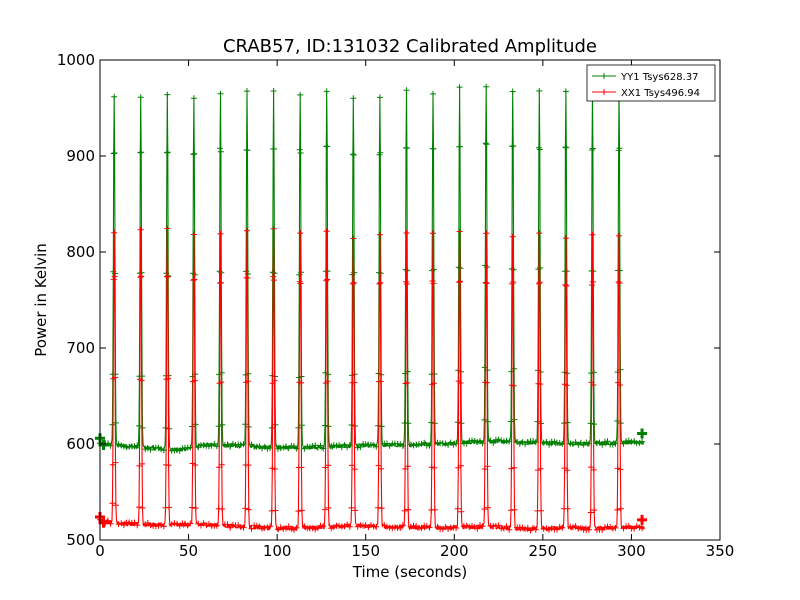  I want to click on legend-label: XX1 Tsys496.94, so click(660, 93).